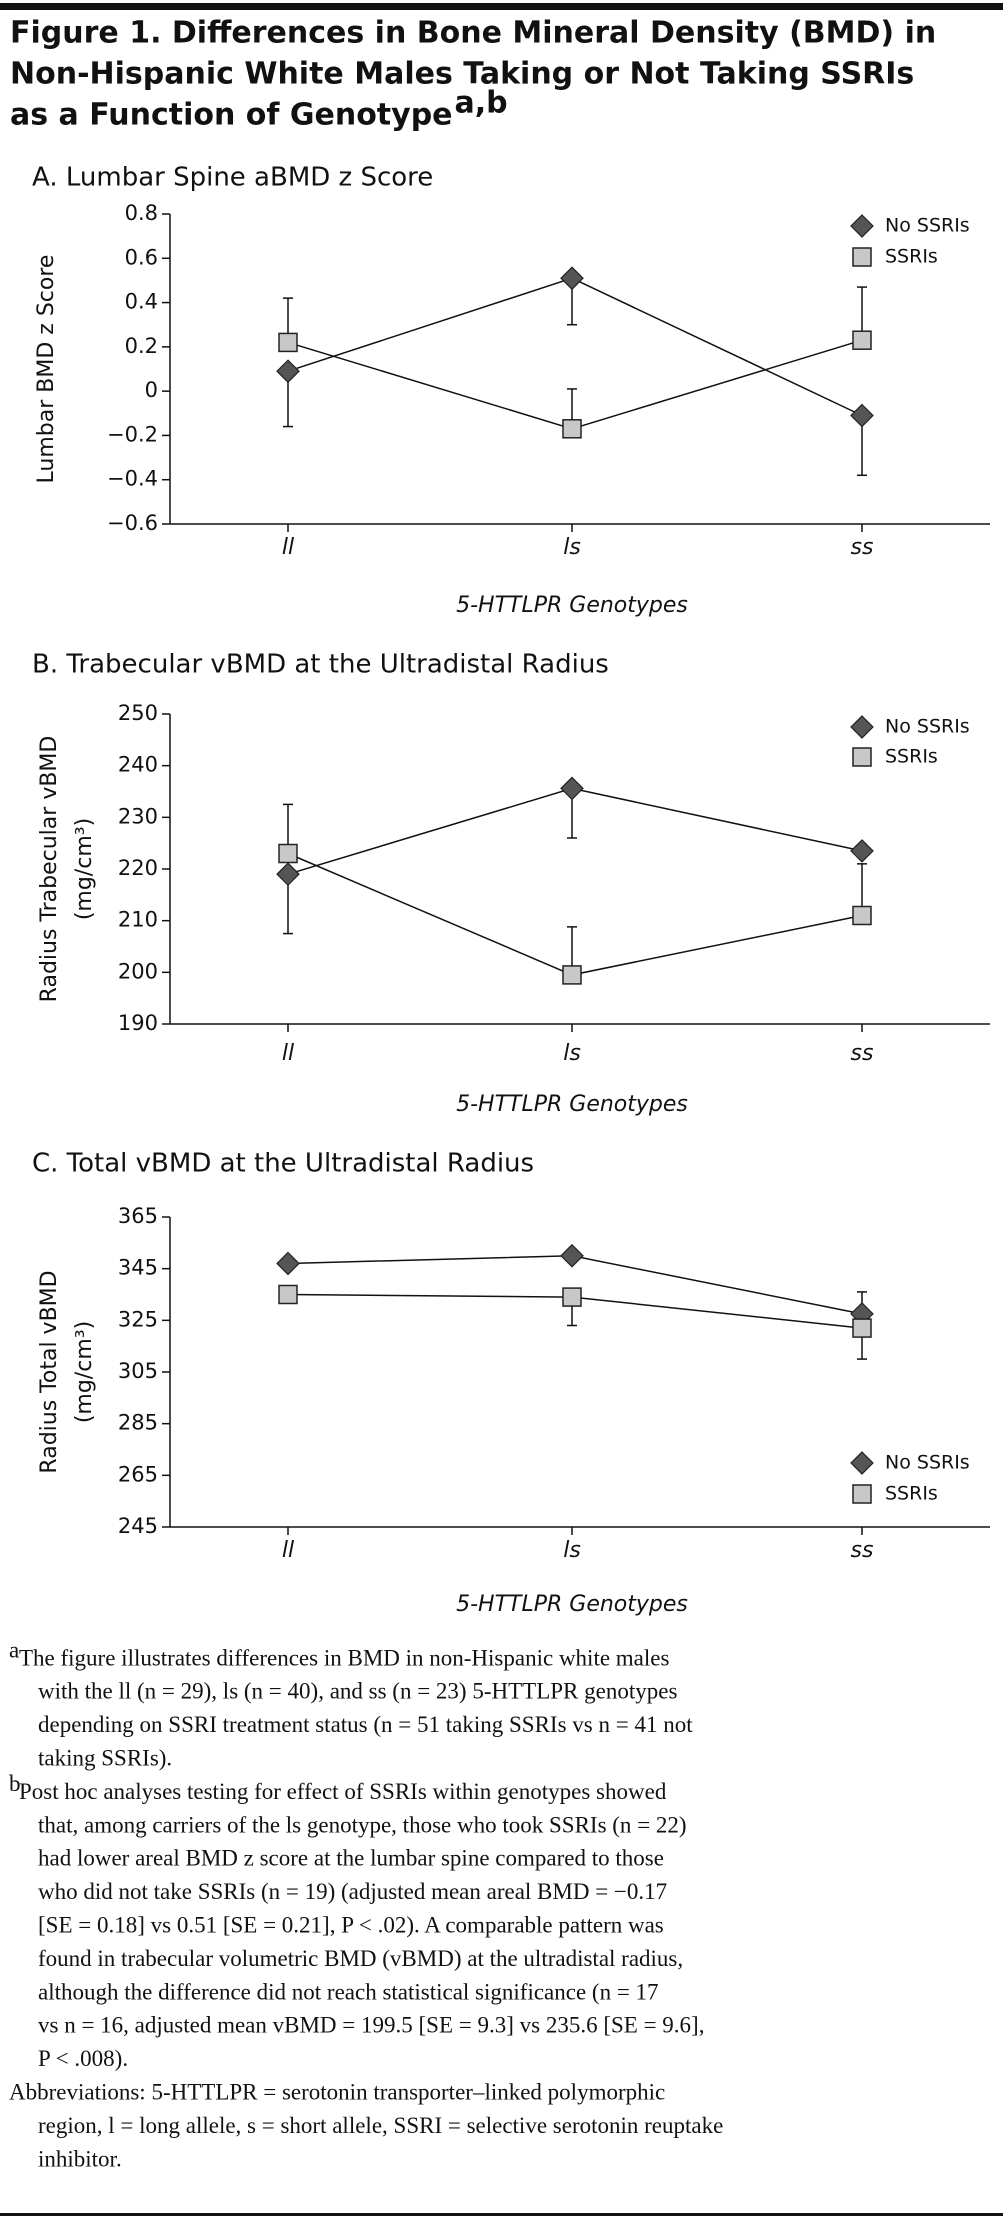  Describe the element at coordinates (49, 869) in the screenshot. I see `y-axis-label: Radius Trabecular vBMD` at that location.